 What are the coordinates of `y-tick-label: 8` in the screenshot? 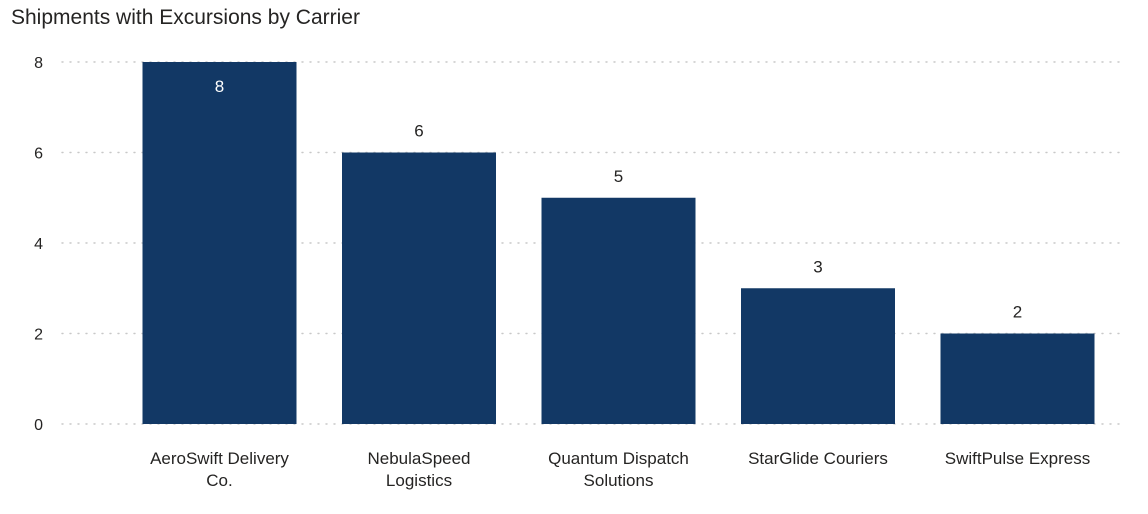 It's located at (38, 63).